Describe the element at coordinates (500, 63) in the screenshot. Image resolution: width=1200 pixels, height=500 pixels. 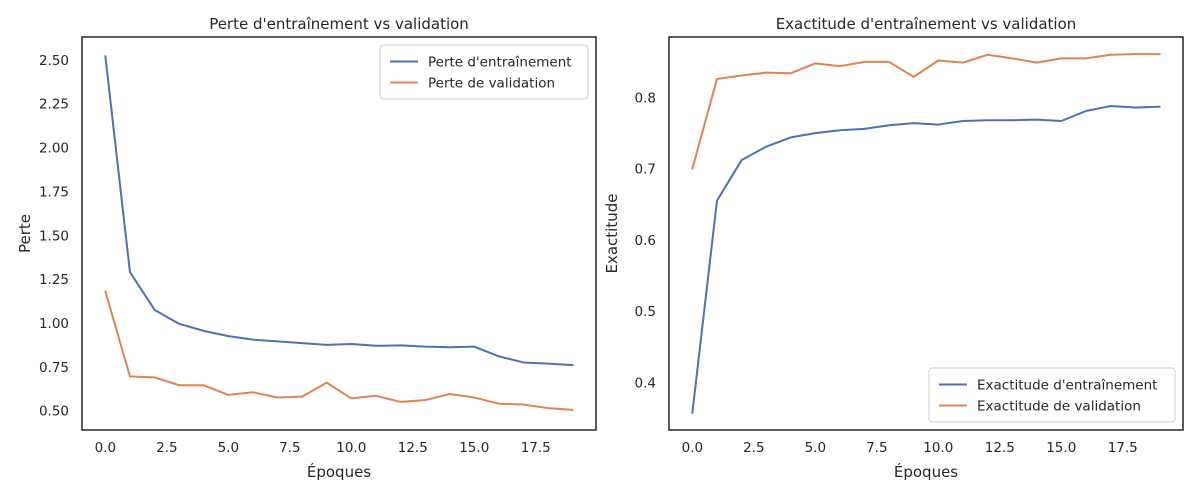
I see `legend-label-0: Perte d'entraînement` at that location.